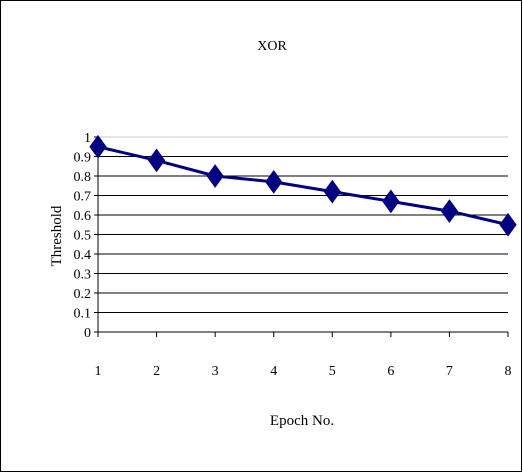 This screenshot has width=523, height=475. What do you see at coordinates (57, 235) in the screenshot?
I see `y-axis-label: Threshold` at bounding box center [57, 235].